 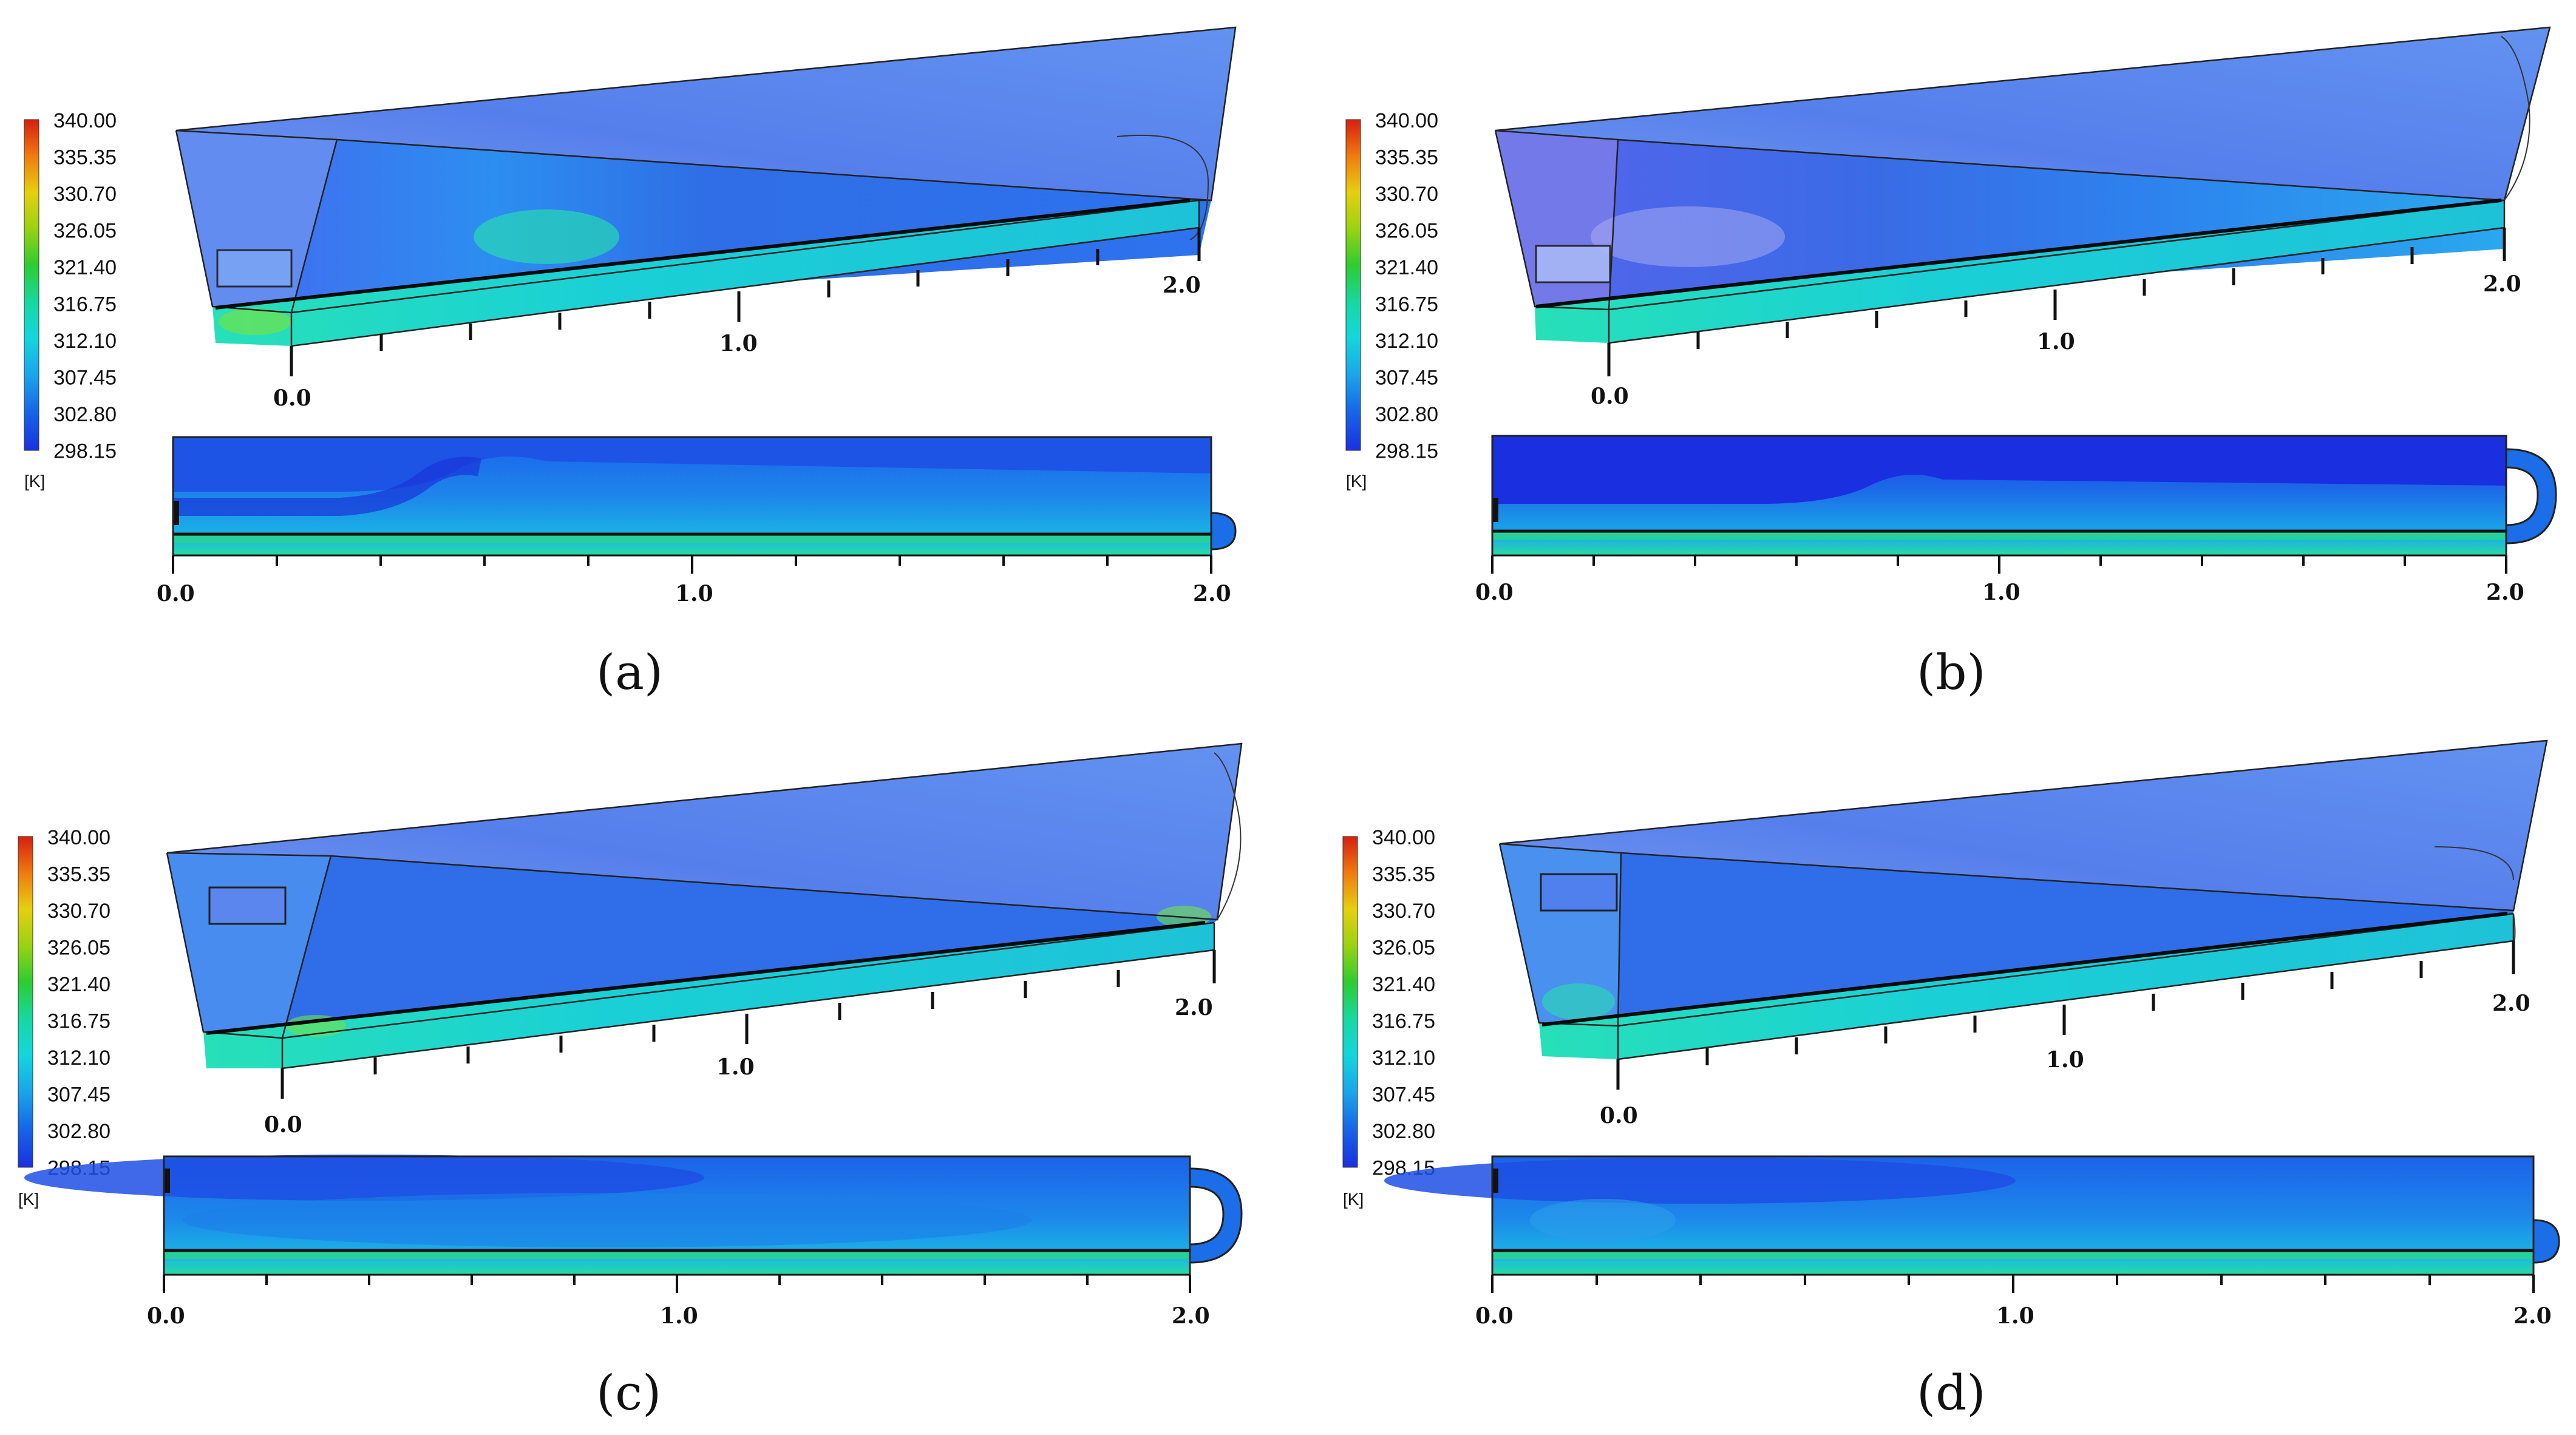 I want to click on panel-caption-a: (a), so click(x=629, y=672).